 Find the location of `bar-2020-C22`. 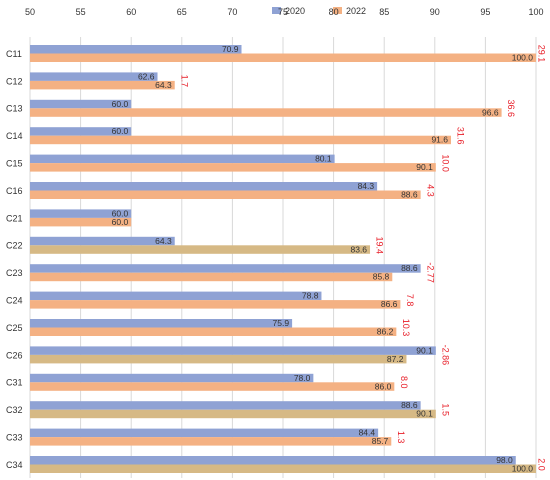

bar-2020-C22 is located at coordinates (102, 241).